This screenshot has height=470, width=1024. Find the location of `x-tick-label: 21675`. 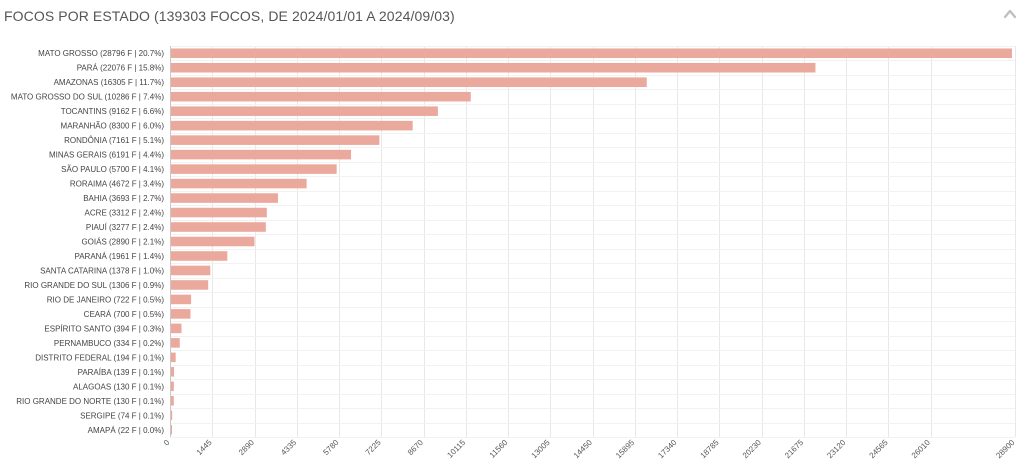

x-tick-label: 21675 is located at coordinates (794, 449).